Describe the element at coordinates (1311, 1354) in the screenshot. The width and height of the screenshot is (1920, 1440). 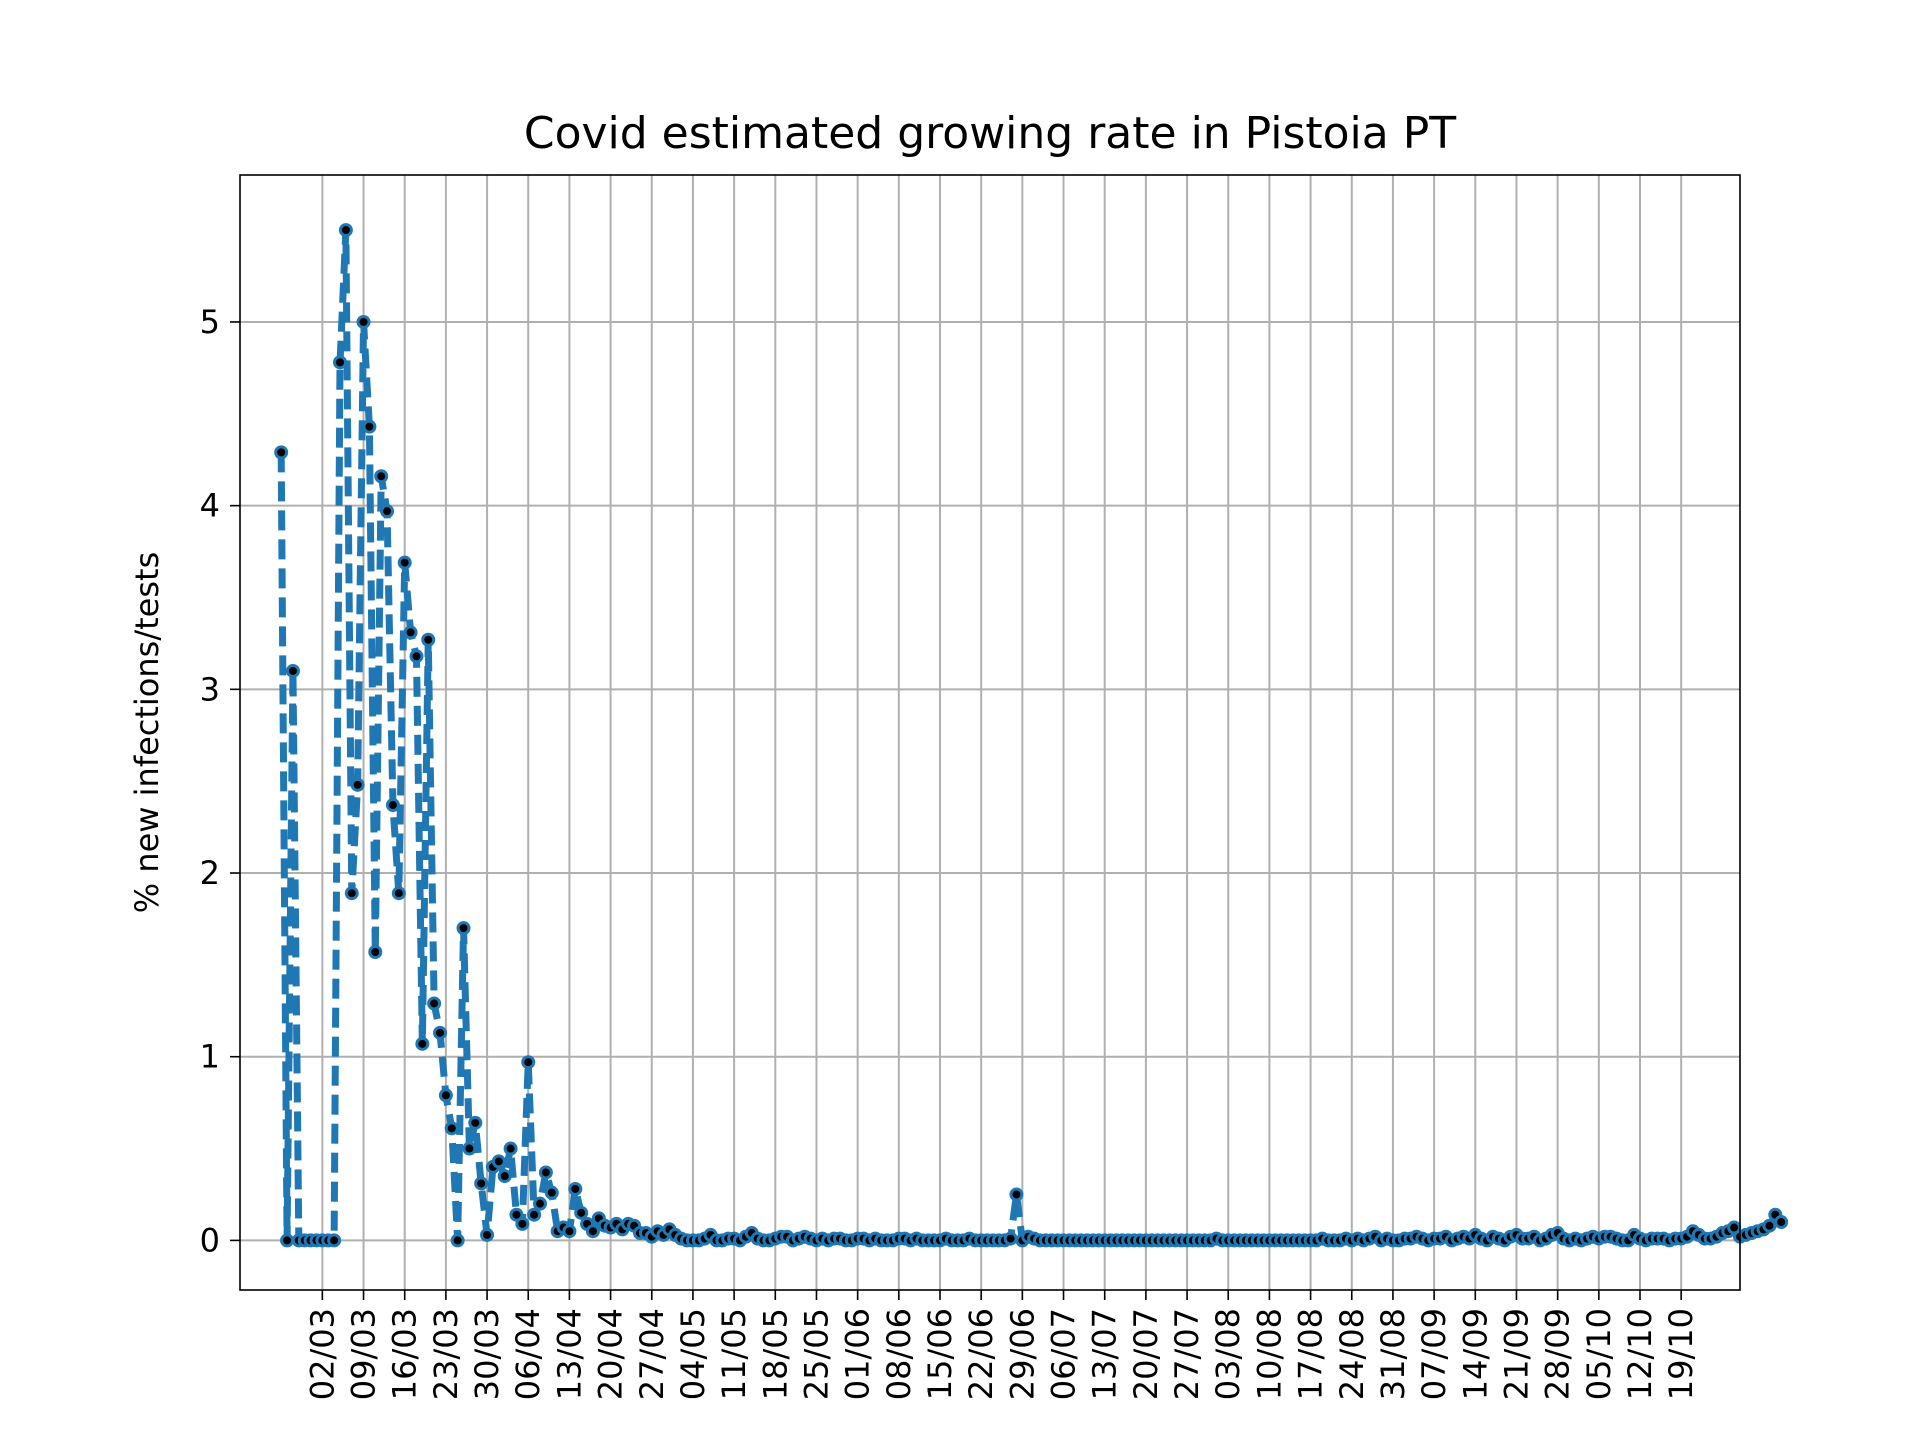
I see `x-tick-label: 17/08` at that location.